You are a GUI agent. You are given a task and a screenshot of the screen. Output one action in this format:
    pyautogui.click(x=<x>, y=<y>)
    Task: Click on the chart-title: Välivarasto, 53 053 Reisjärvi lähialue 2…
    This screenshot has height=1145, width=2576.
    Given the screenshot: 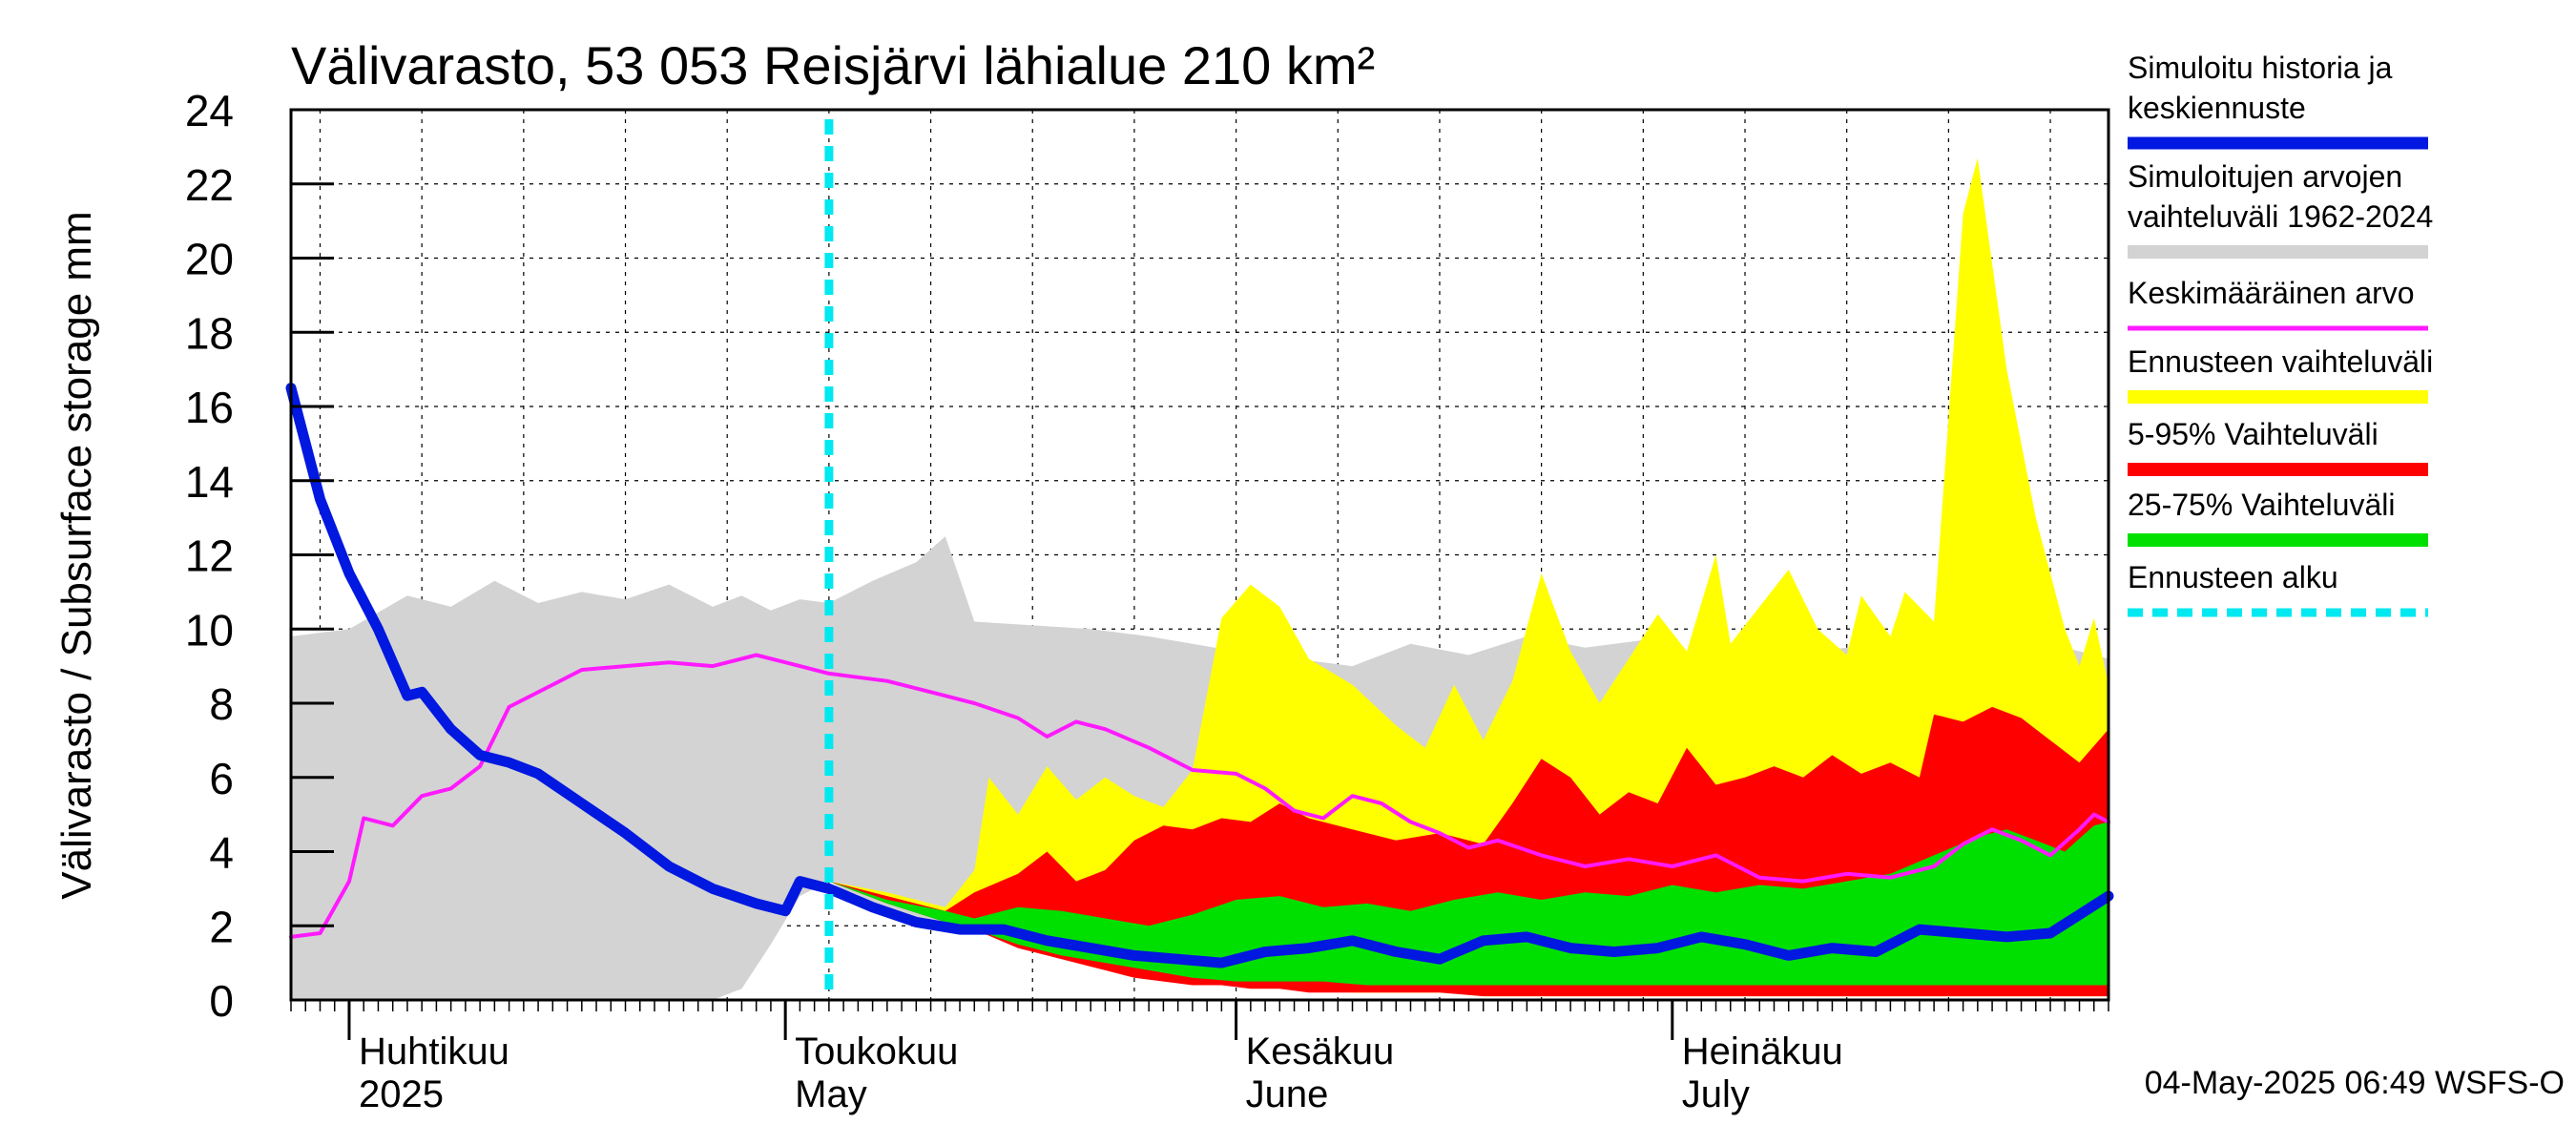 What is the action you would take?
    pyautogui.click(x=833, y=65)
    